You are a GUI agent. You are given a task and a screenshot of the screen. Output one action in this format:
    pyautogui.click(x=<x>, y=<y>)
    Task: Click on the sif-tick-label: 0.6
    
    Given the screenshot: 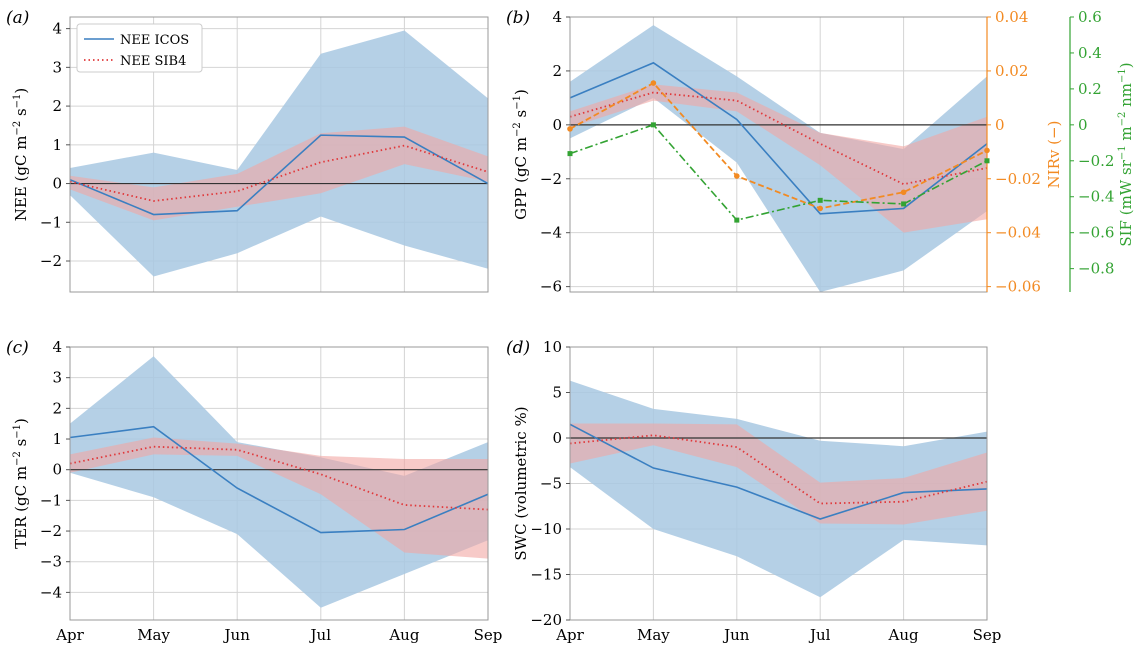 What is the action you would take?
    pyautogui.click(x=1090, y=17)
    